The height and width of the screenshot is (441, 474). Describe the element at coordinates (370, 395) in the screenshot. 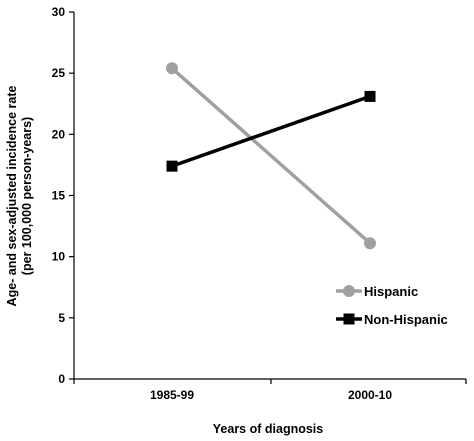

I see `x-tick-label: 2000-10` at that location.